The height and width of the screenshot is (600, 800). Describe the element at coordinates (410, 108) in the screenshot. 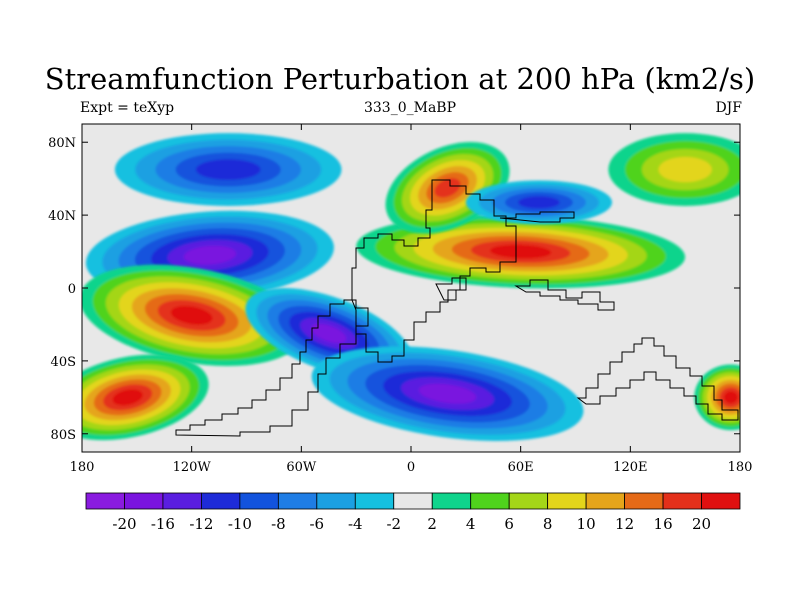

I see `run-label: 333_0_MaBP` at that location.